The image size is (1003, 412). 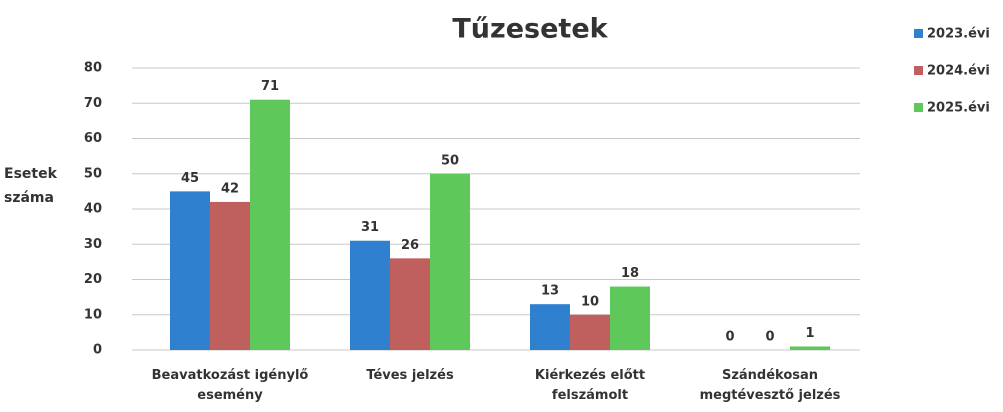 What do you see at coordinates (370, 227) in the screenshot?
I see `data-label: 31` at bounding box center [370, 227].